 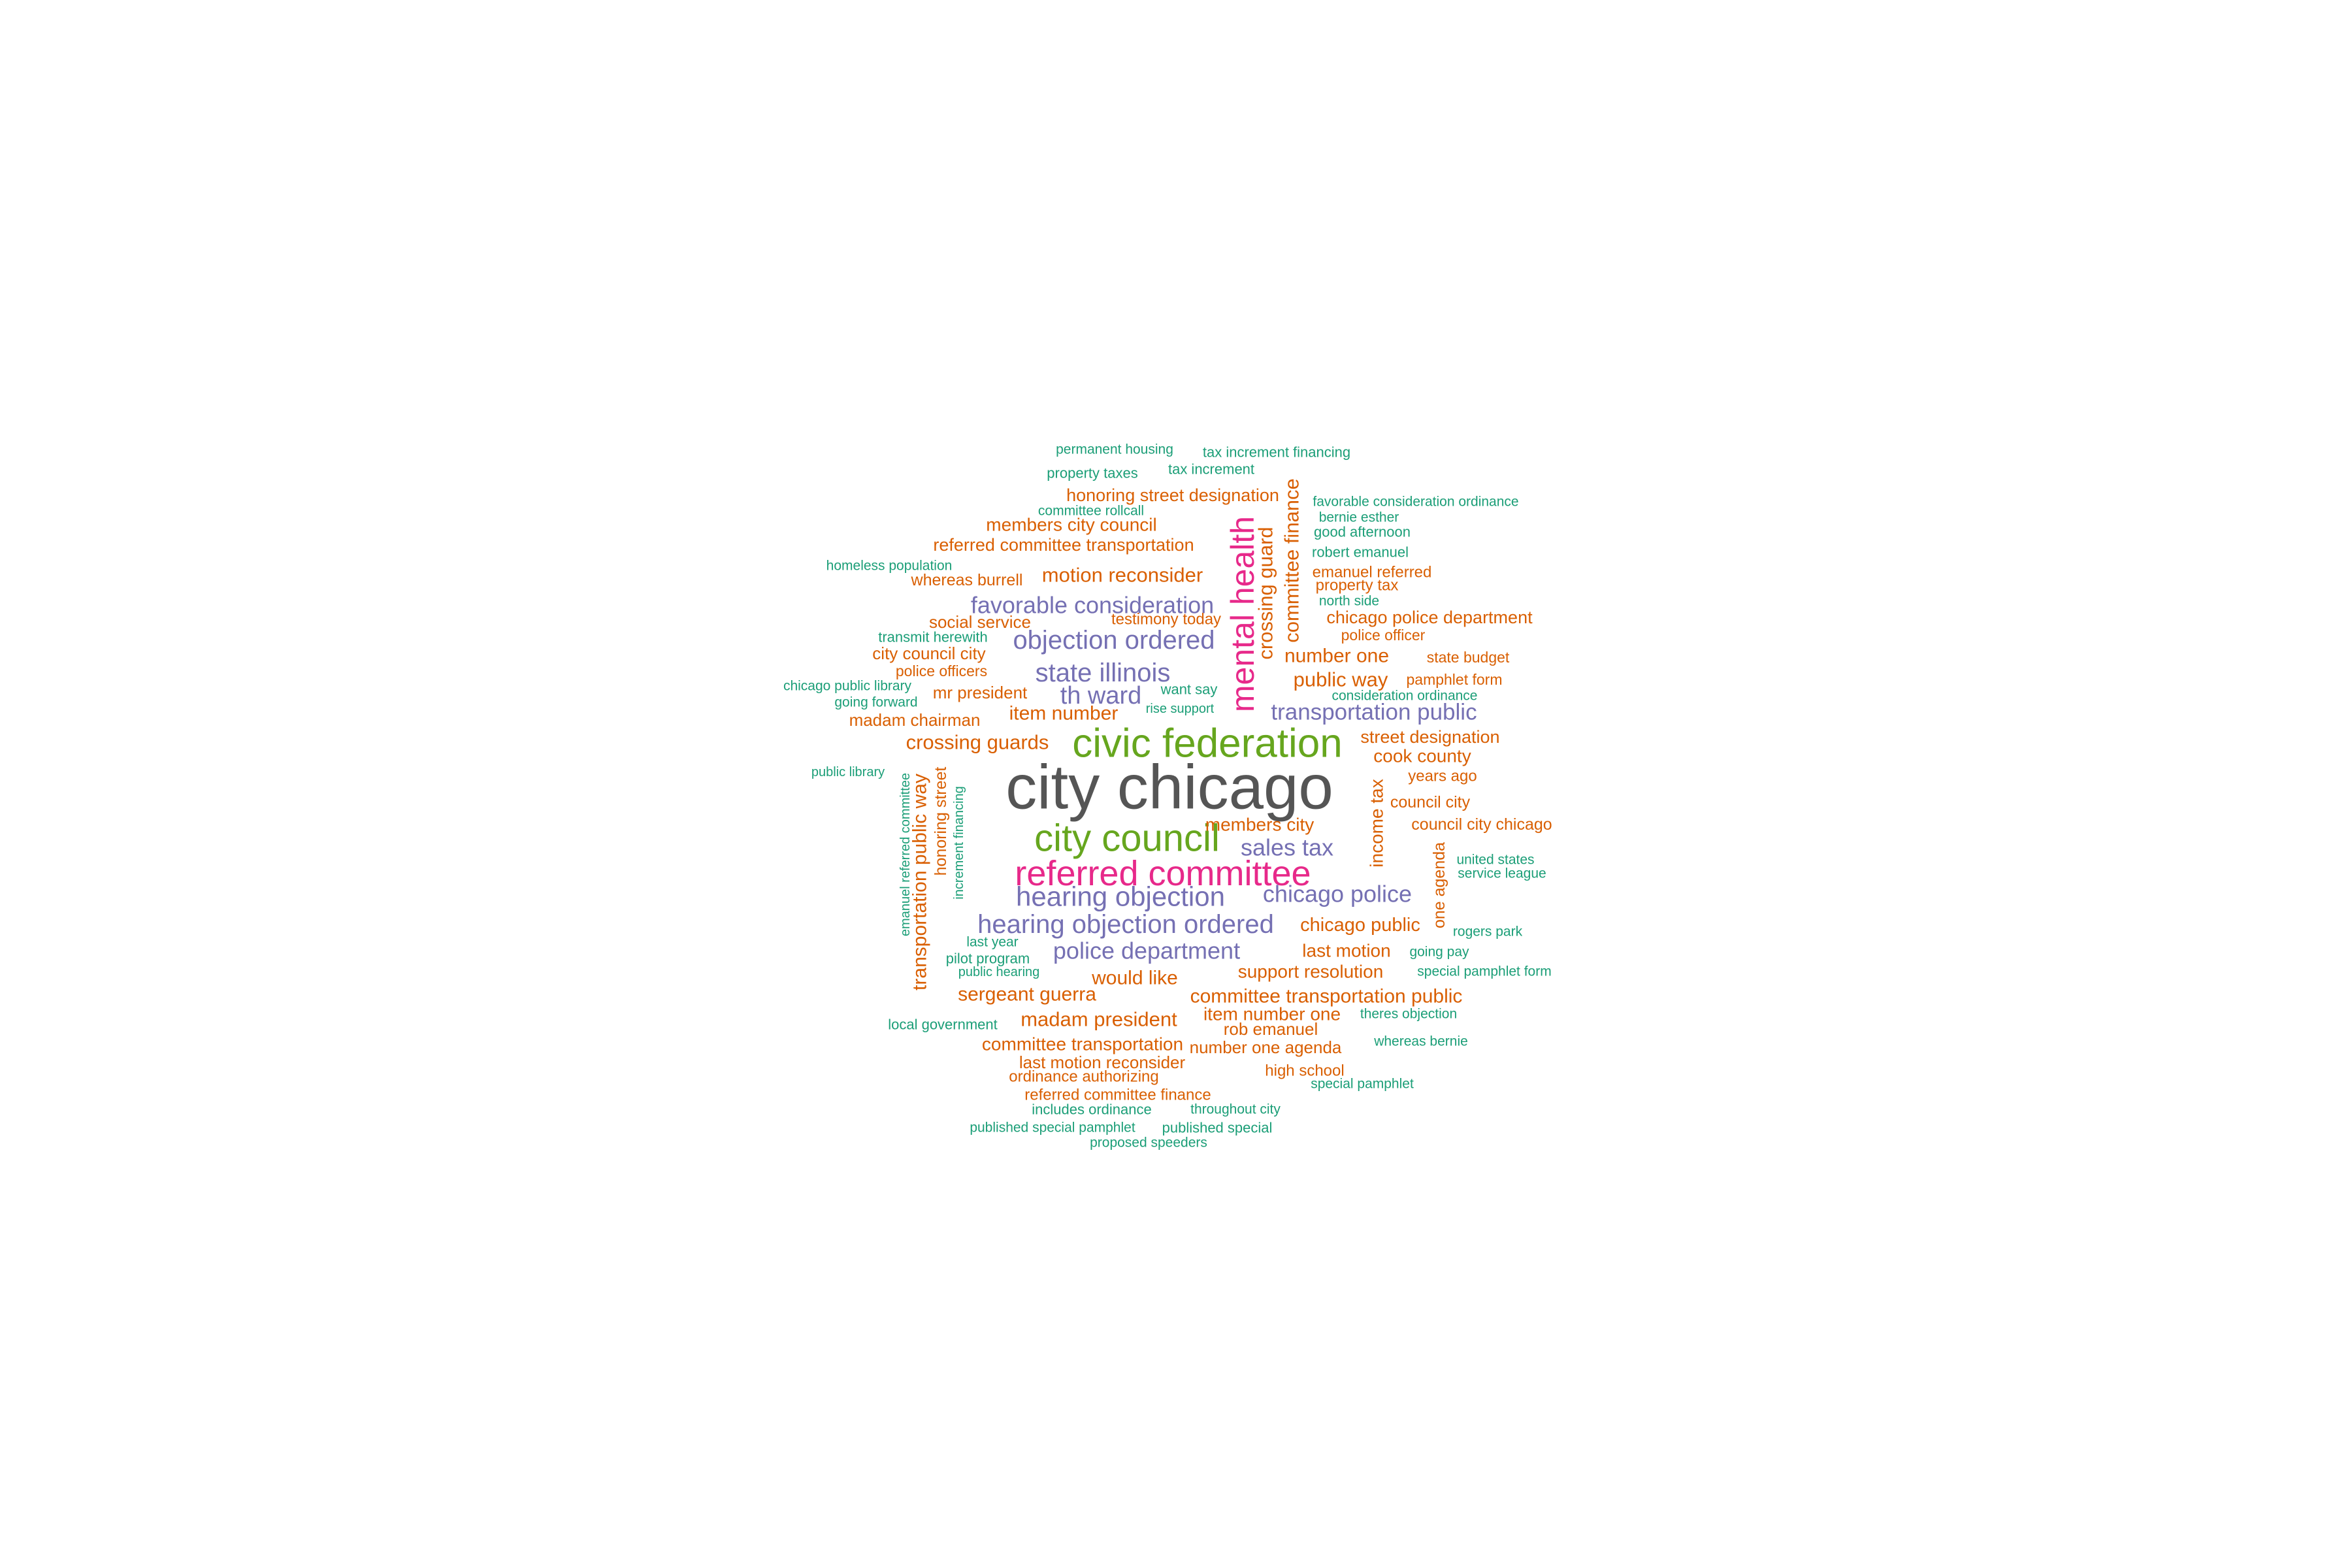 What do you see at coordinates (1063, 545) in the screenshot?
I see `word-referred-committee-transportation: referred committee transportation` at bounding box center [1063, 545].